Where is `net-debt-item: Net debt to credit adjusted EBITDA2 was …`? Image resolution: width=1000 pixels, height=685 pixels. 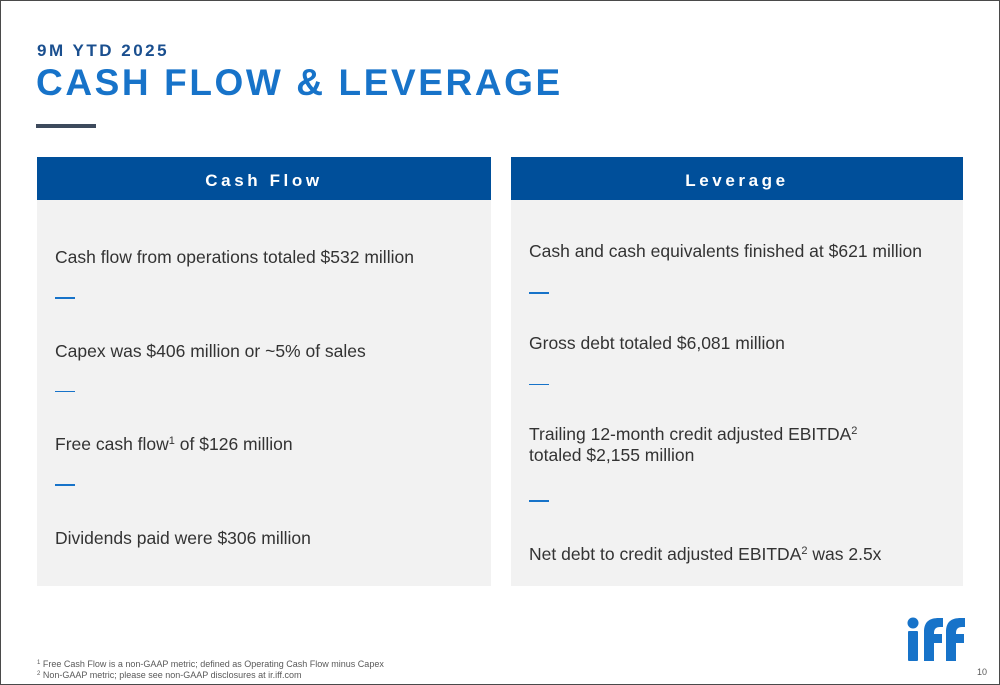 net-debt-item: Net debt to credit adjusted EBITDA2 was … is located at coordinates (738, 554).